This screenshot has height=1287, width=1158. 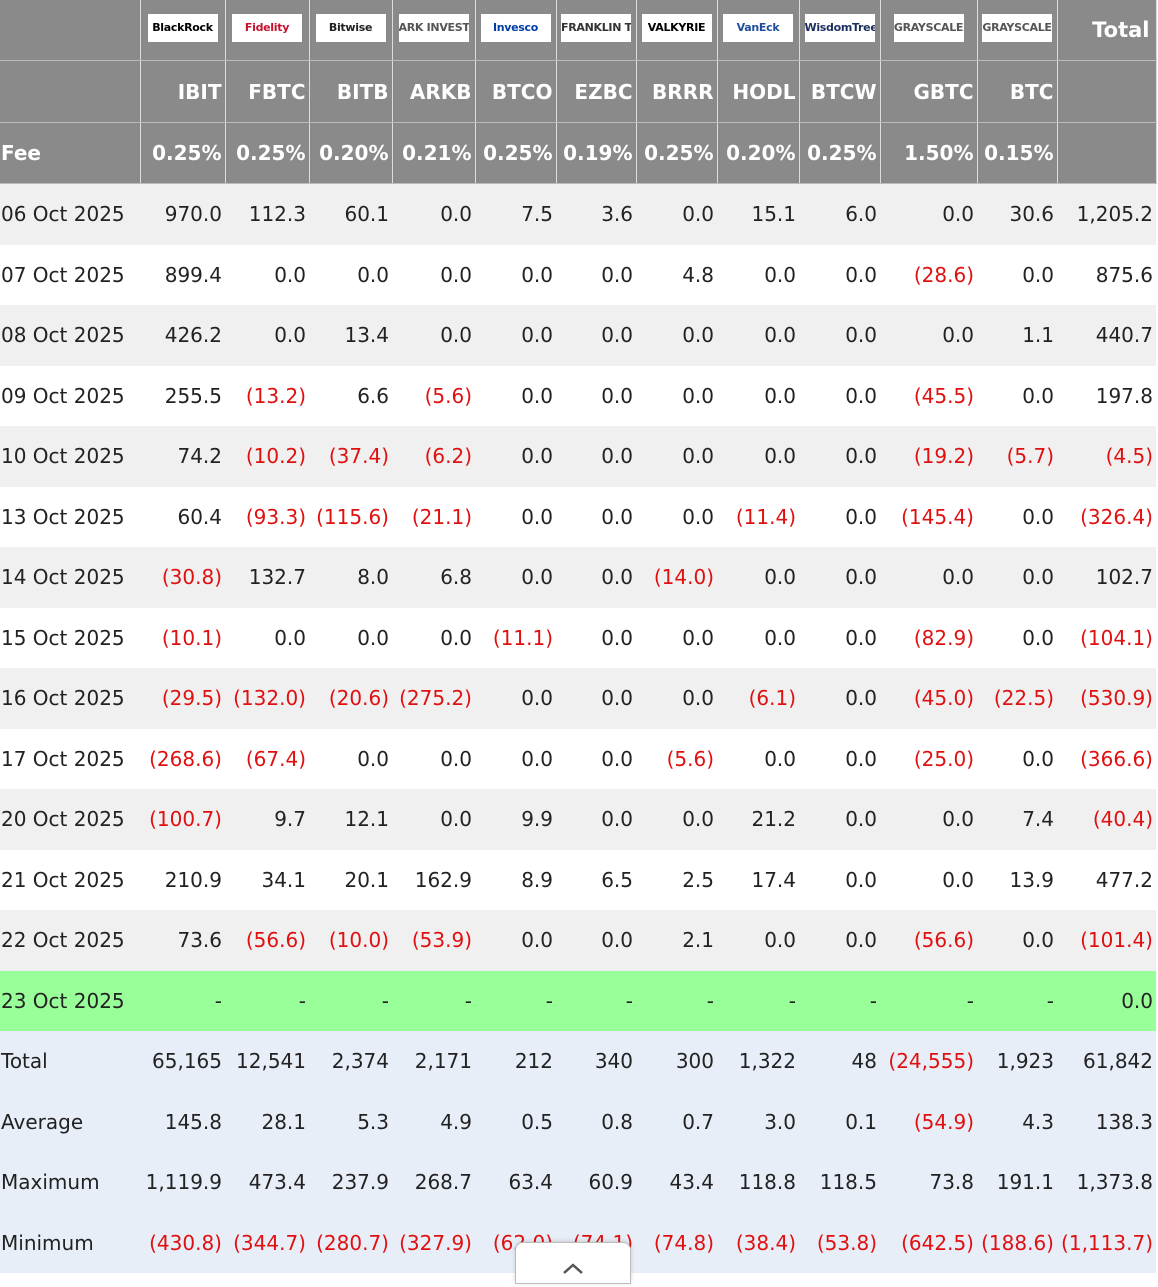 I want to click on flow-value: (28.6), so click(x=928, y=274).